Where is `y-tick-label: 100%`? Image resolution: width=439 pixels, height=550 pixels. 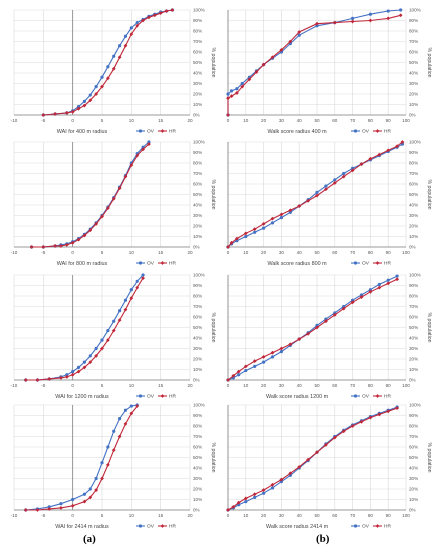 y-tick-label: 100% is located at coordinates (415, 275).